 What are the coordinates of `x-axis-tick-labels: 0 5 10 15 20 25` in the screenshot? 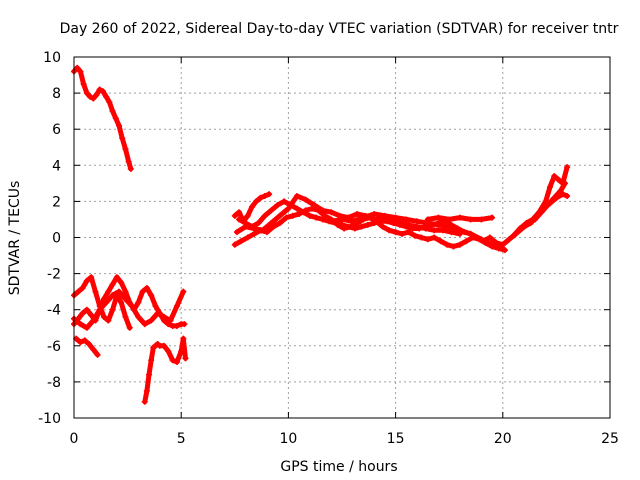 It's located at (344, 439).